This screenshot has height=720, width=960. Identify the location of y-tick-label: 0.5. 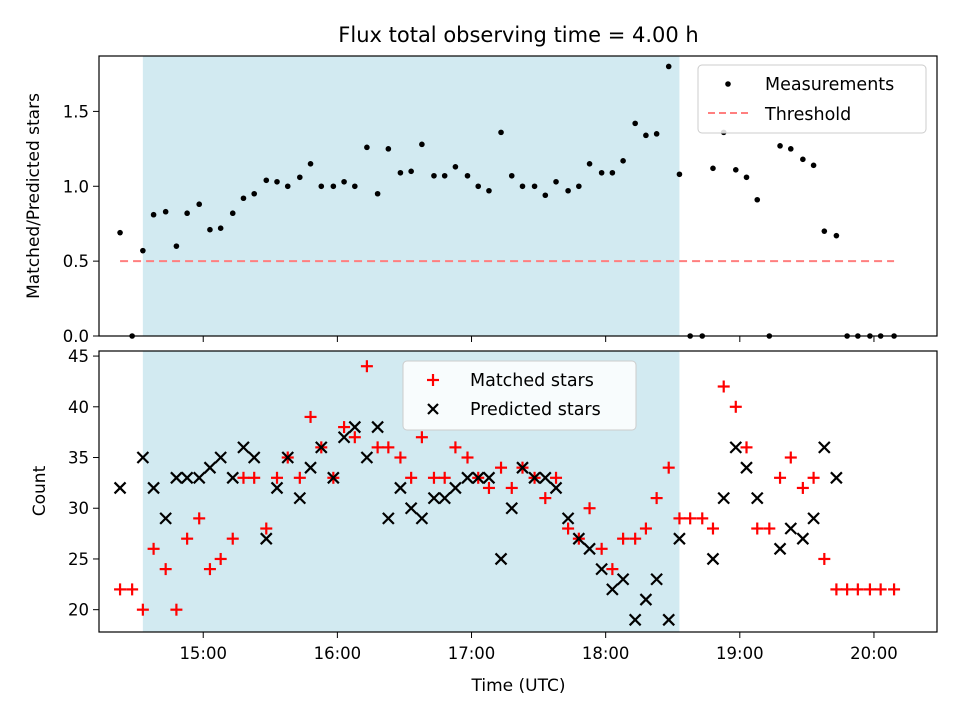
(76, 261).